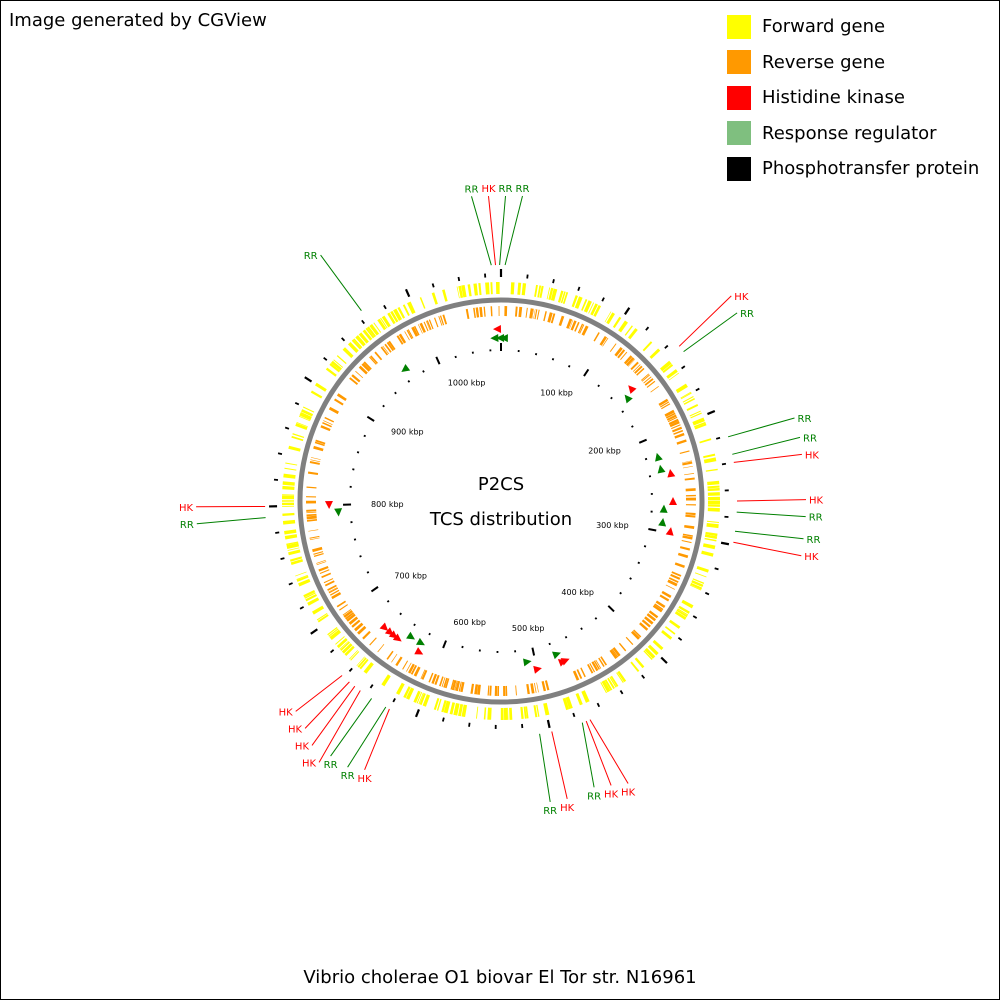 The image size is (1000, 1000). Describe the element at coordinates (853, 98) in the screenshot. I see `legend-item-histidine-kinase: Histidine kinase` at that location.